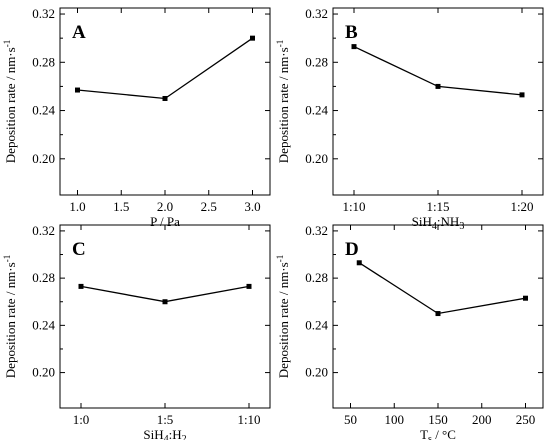 The height and width of the screenshot is (440, 550). I want to click on x-tick-label: 1:15, so click(437, 206).